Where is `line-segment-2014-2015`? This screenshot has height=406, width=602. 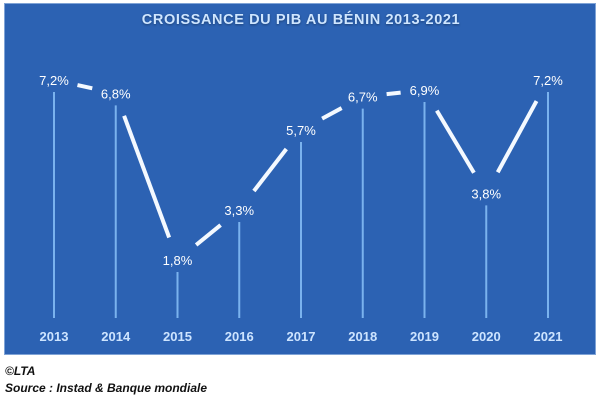
line-segment-2014-2015 is located at coordinates (147, 177).